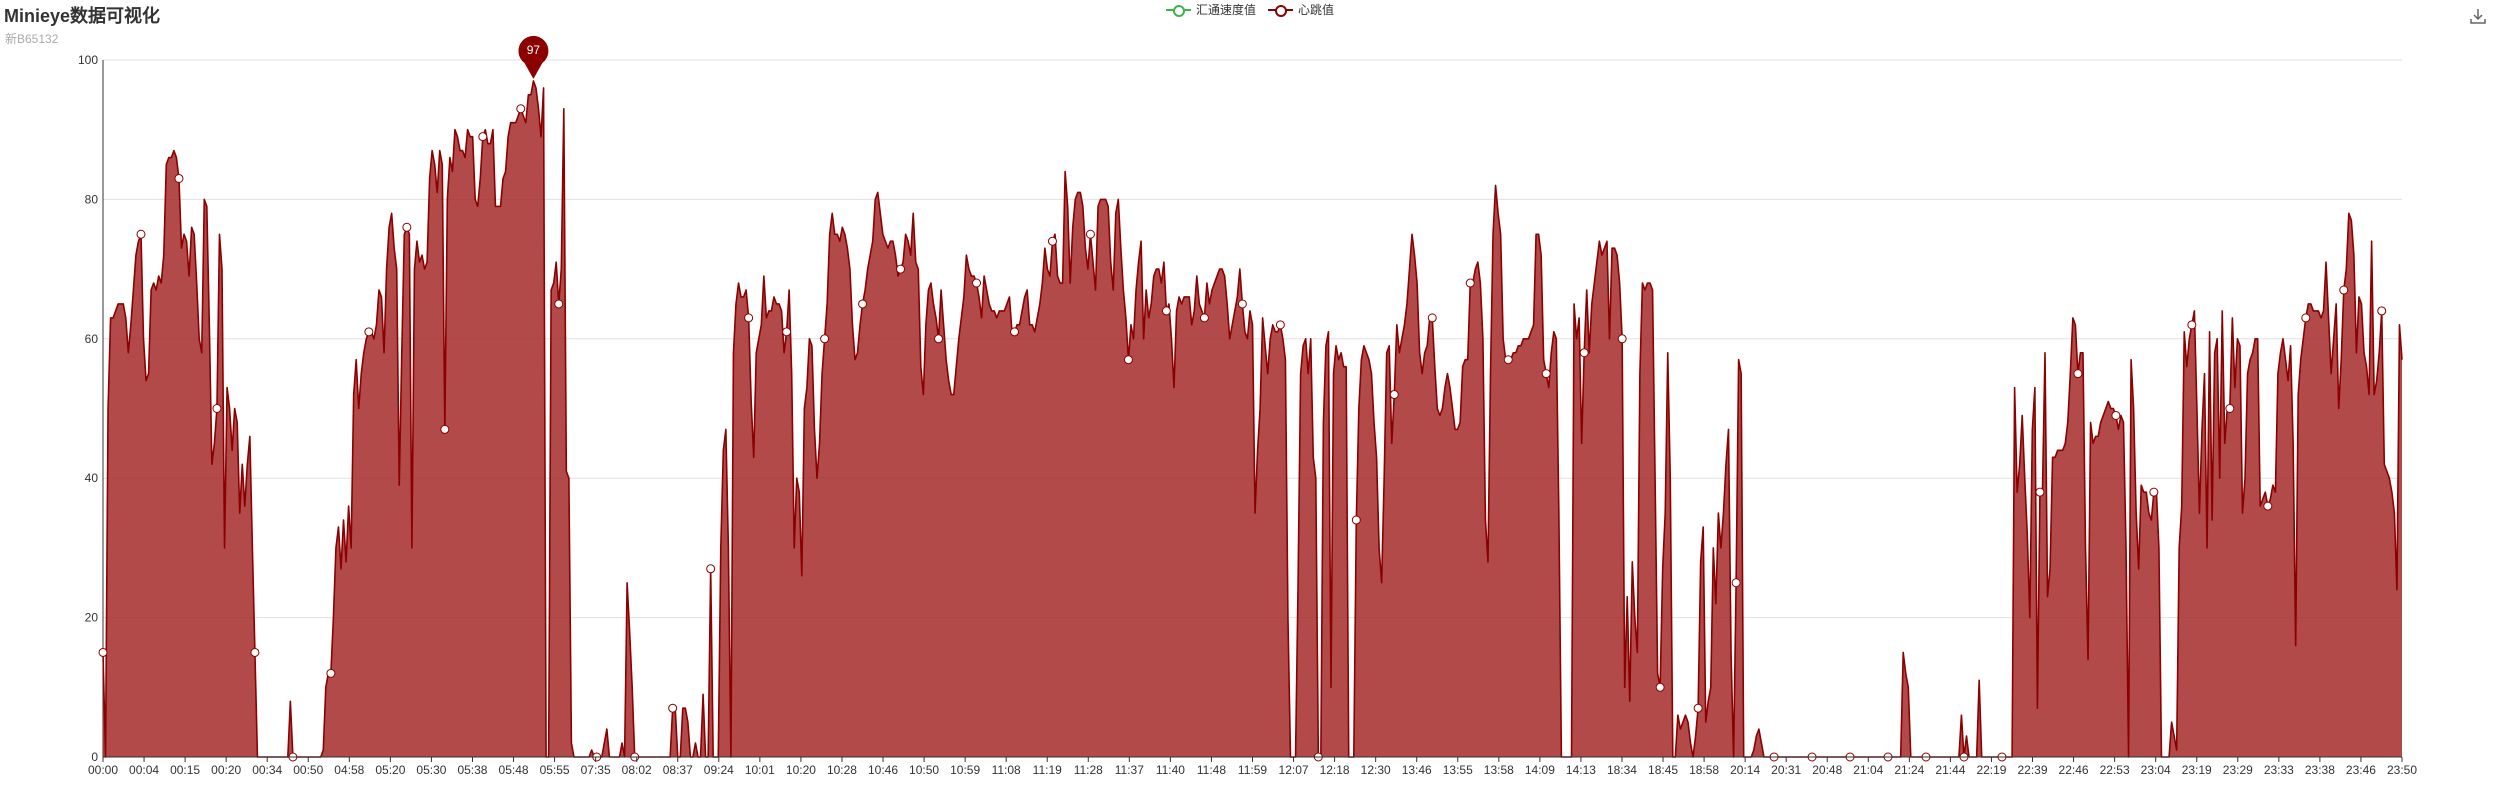 This screenshot has width=2500, height=800. What do you see at coordinates (1868, 770) in the screenshot?
I see `x-tick-label: 21:04` at bounding box center [1868, 770].